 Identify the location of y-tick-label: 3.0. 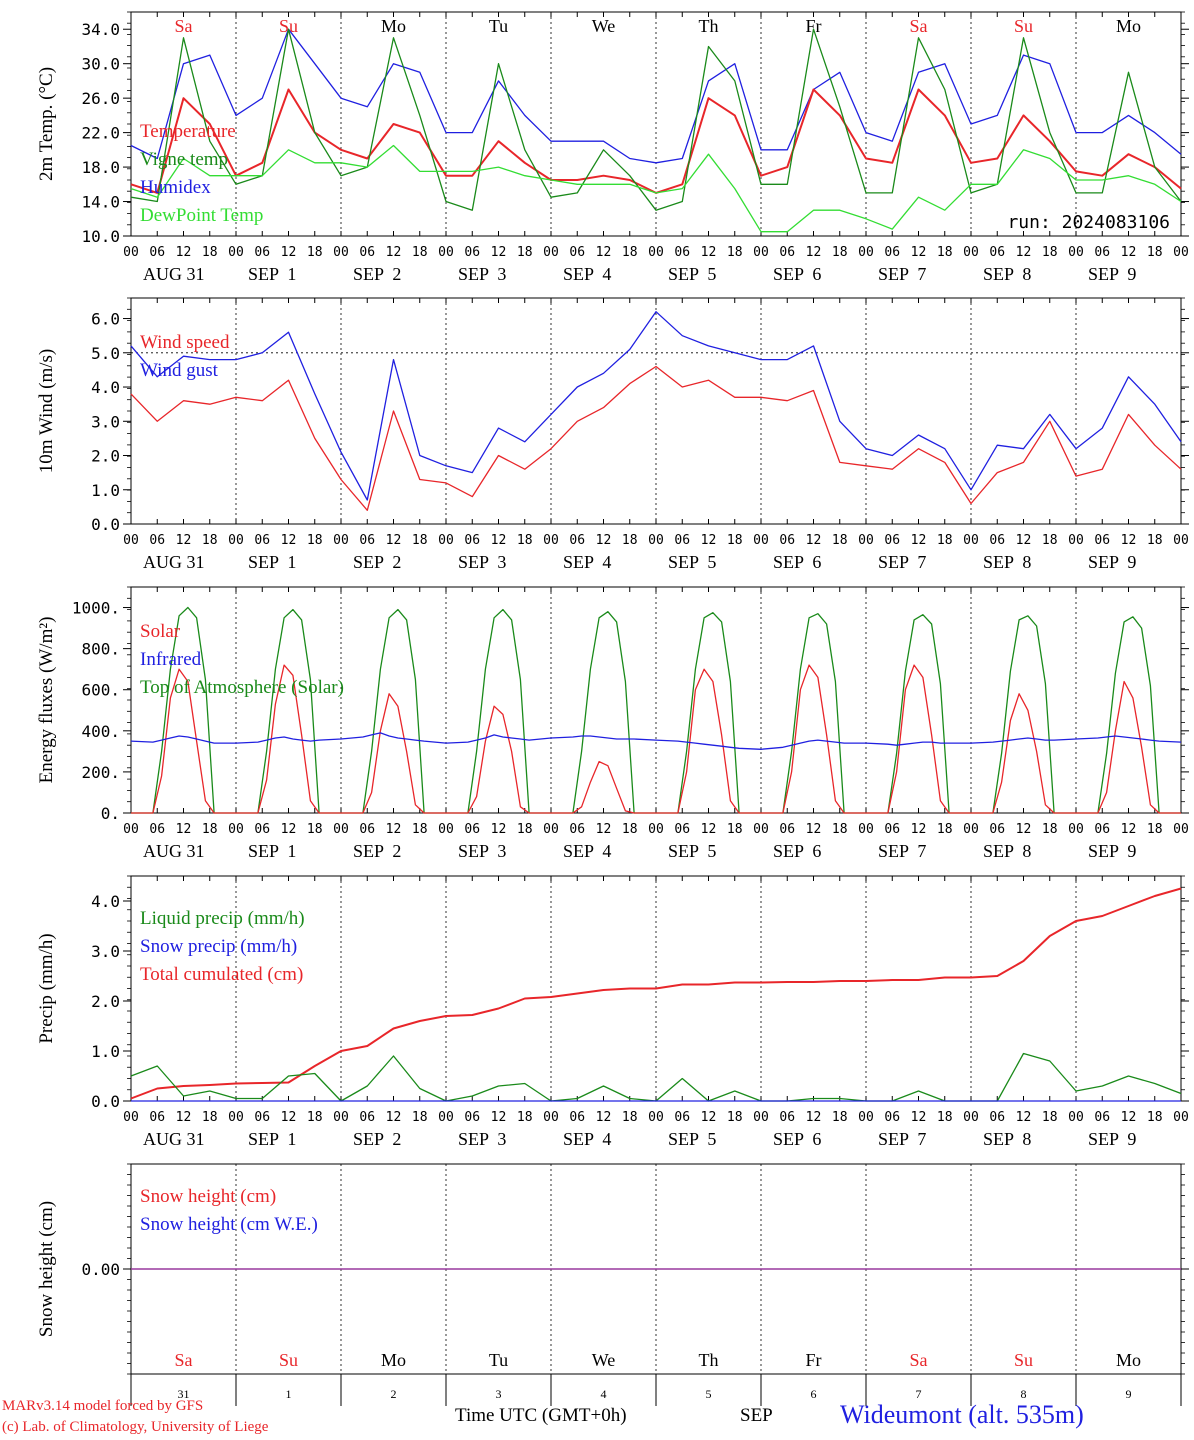
(105, 421).